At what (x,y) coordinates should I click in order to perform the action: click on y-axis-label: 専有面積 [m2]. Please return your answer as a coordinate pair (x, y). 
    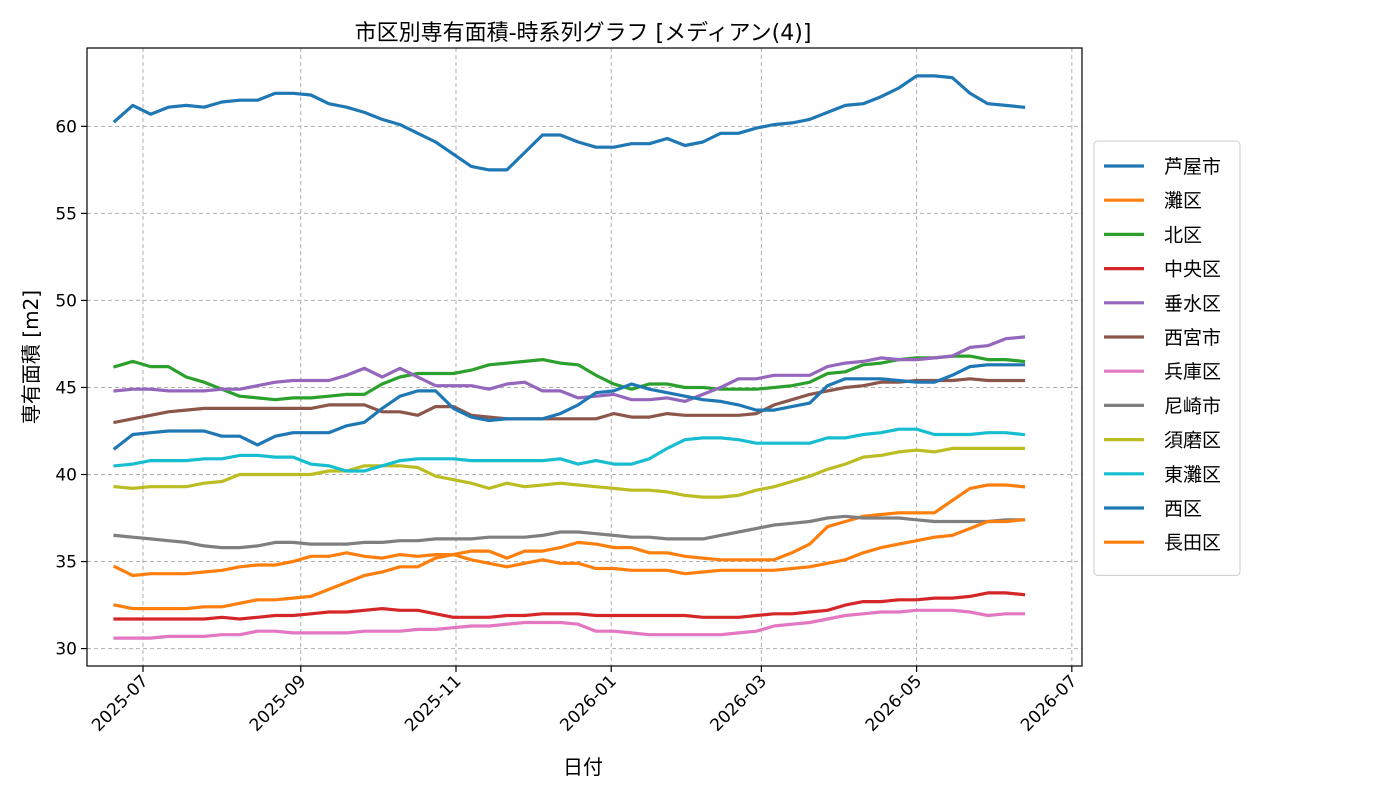
    Looking at the image, I should click on (31, 357).